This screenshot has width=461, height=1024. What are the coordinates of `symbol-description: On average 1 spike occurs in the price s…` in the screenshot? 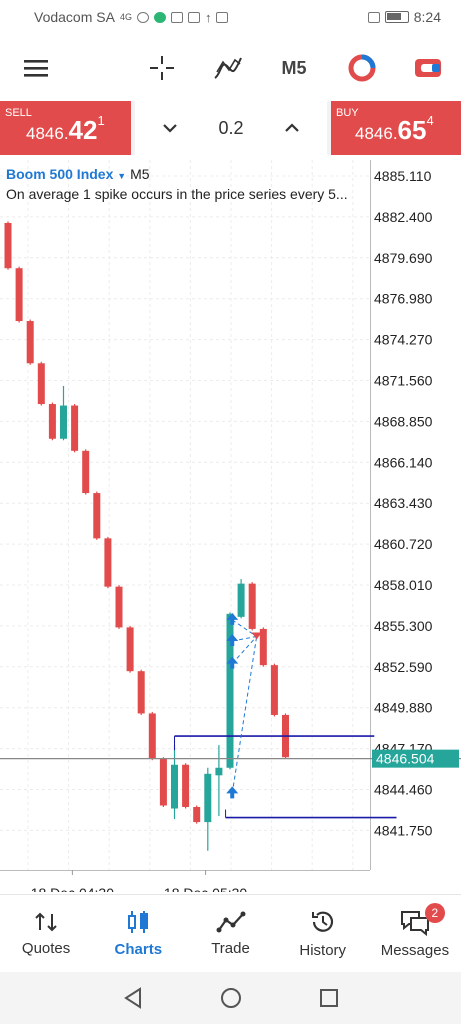 It's located at (177, 194).